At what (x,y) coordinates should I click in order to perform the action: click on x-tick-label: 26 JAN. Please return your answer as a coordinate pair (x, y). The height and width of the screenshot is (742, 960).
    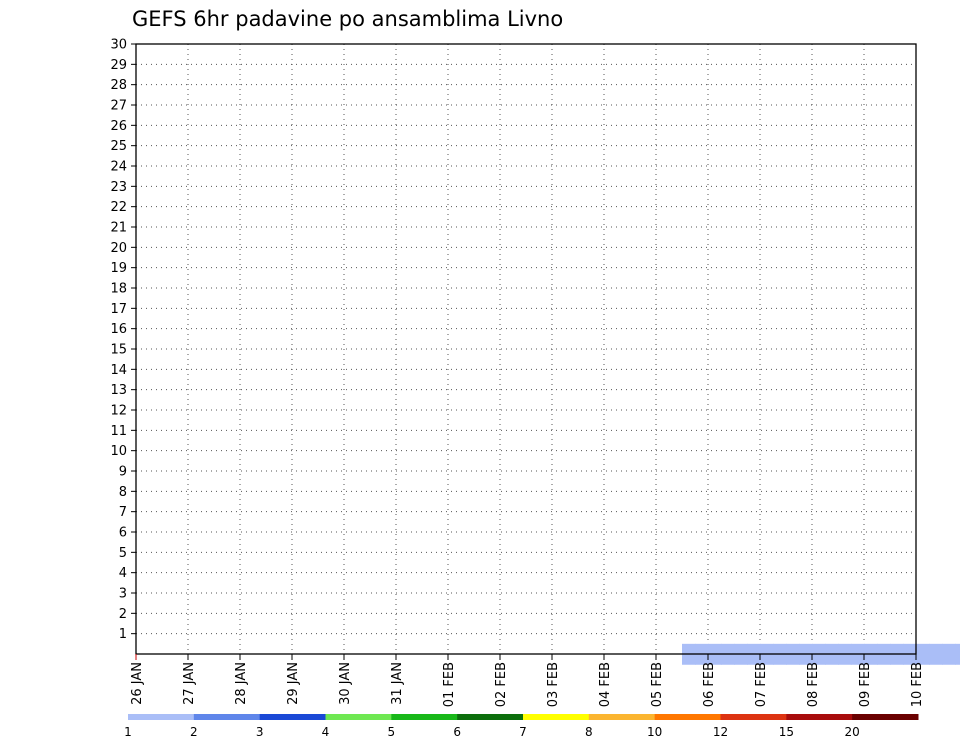
    Looking at the image, I should click on (137, 683).